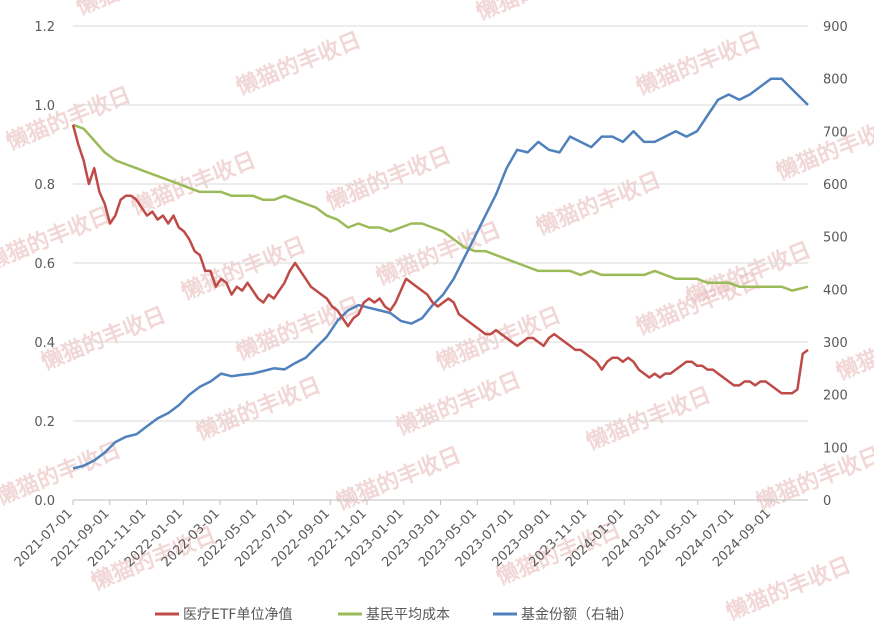 The height and width of the screenshot is (636, 874). I want to click on y-left-tick-label: 0.0, so click(44, 501).